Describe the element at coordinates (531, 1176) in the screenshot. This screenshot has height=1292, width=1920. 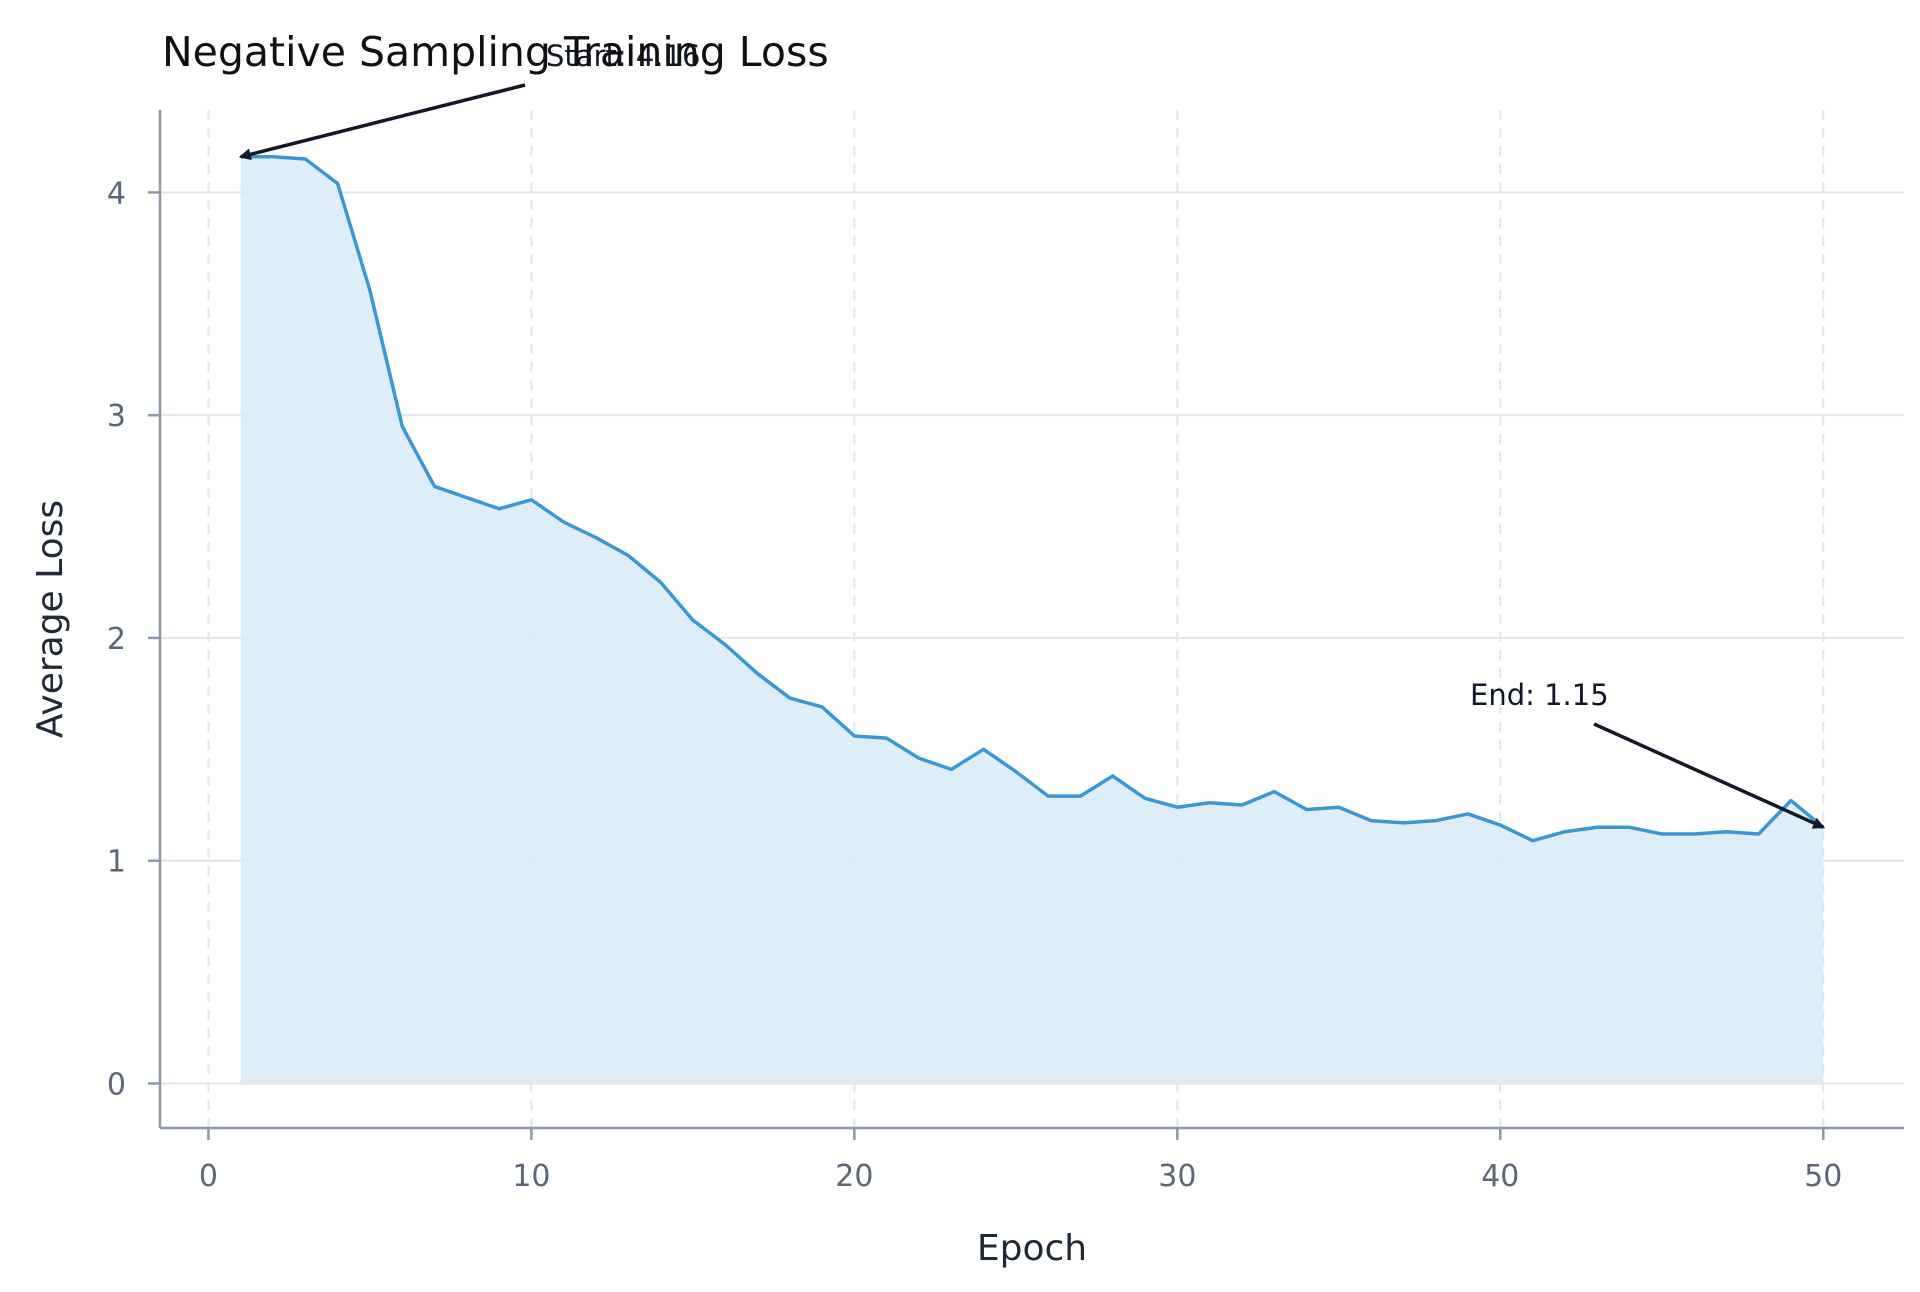
I see `x-tick-label: 10` at that location.